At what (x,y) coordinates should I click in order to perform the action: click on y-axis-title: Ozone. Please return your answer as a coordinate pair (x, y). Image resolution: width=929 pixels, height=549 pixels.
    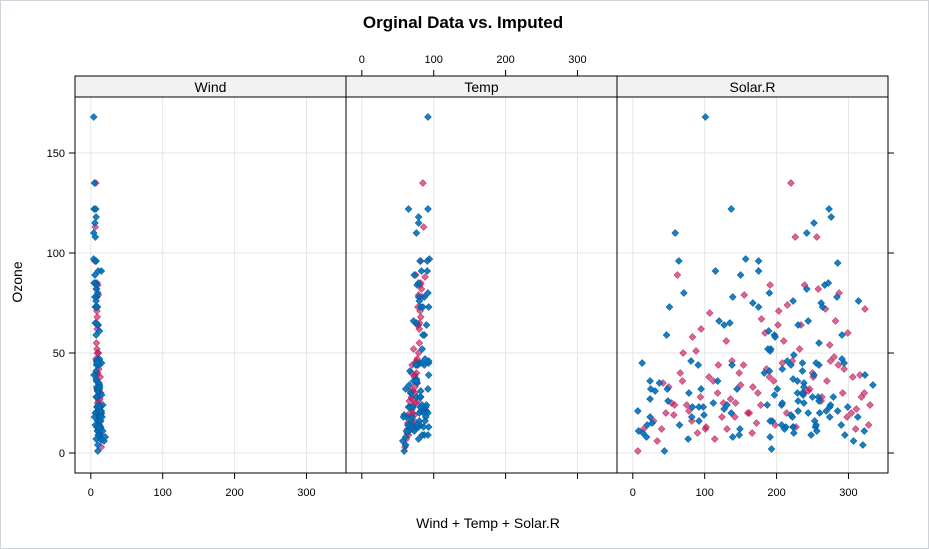
    Looking at the image, I should click on (17, 281).